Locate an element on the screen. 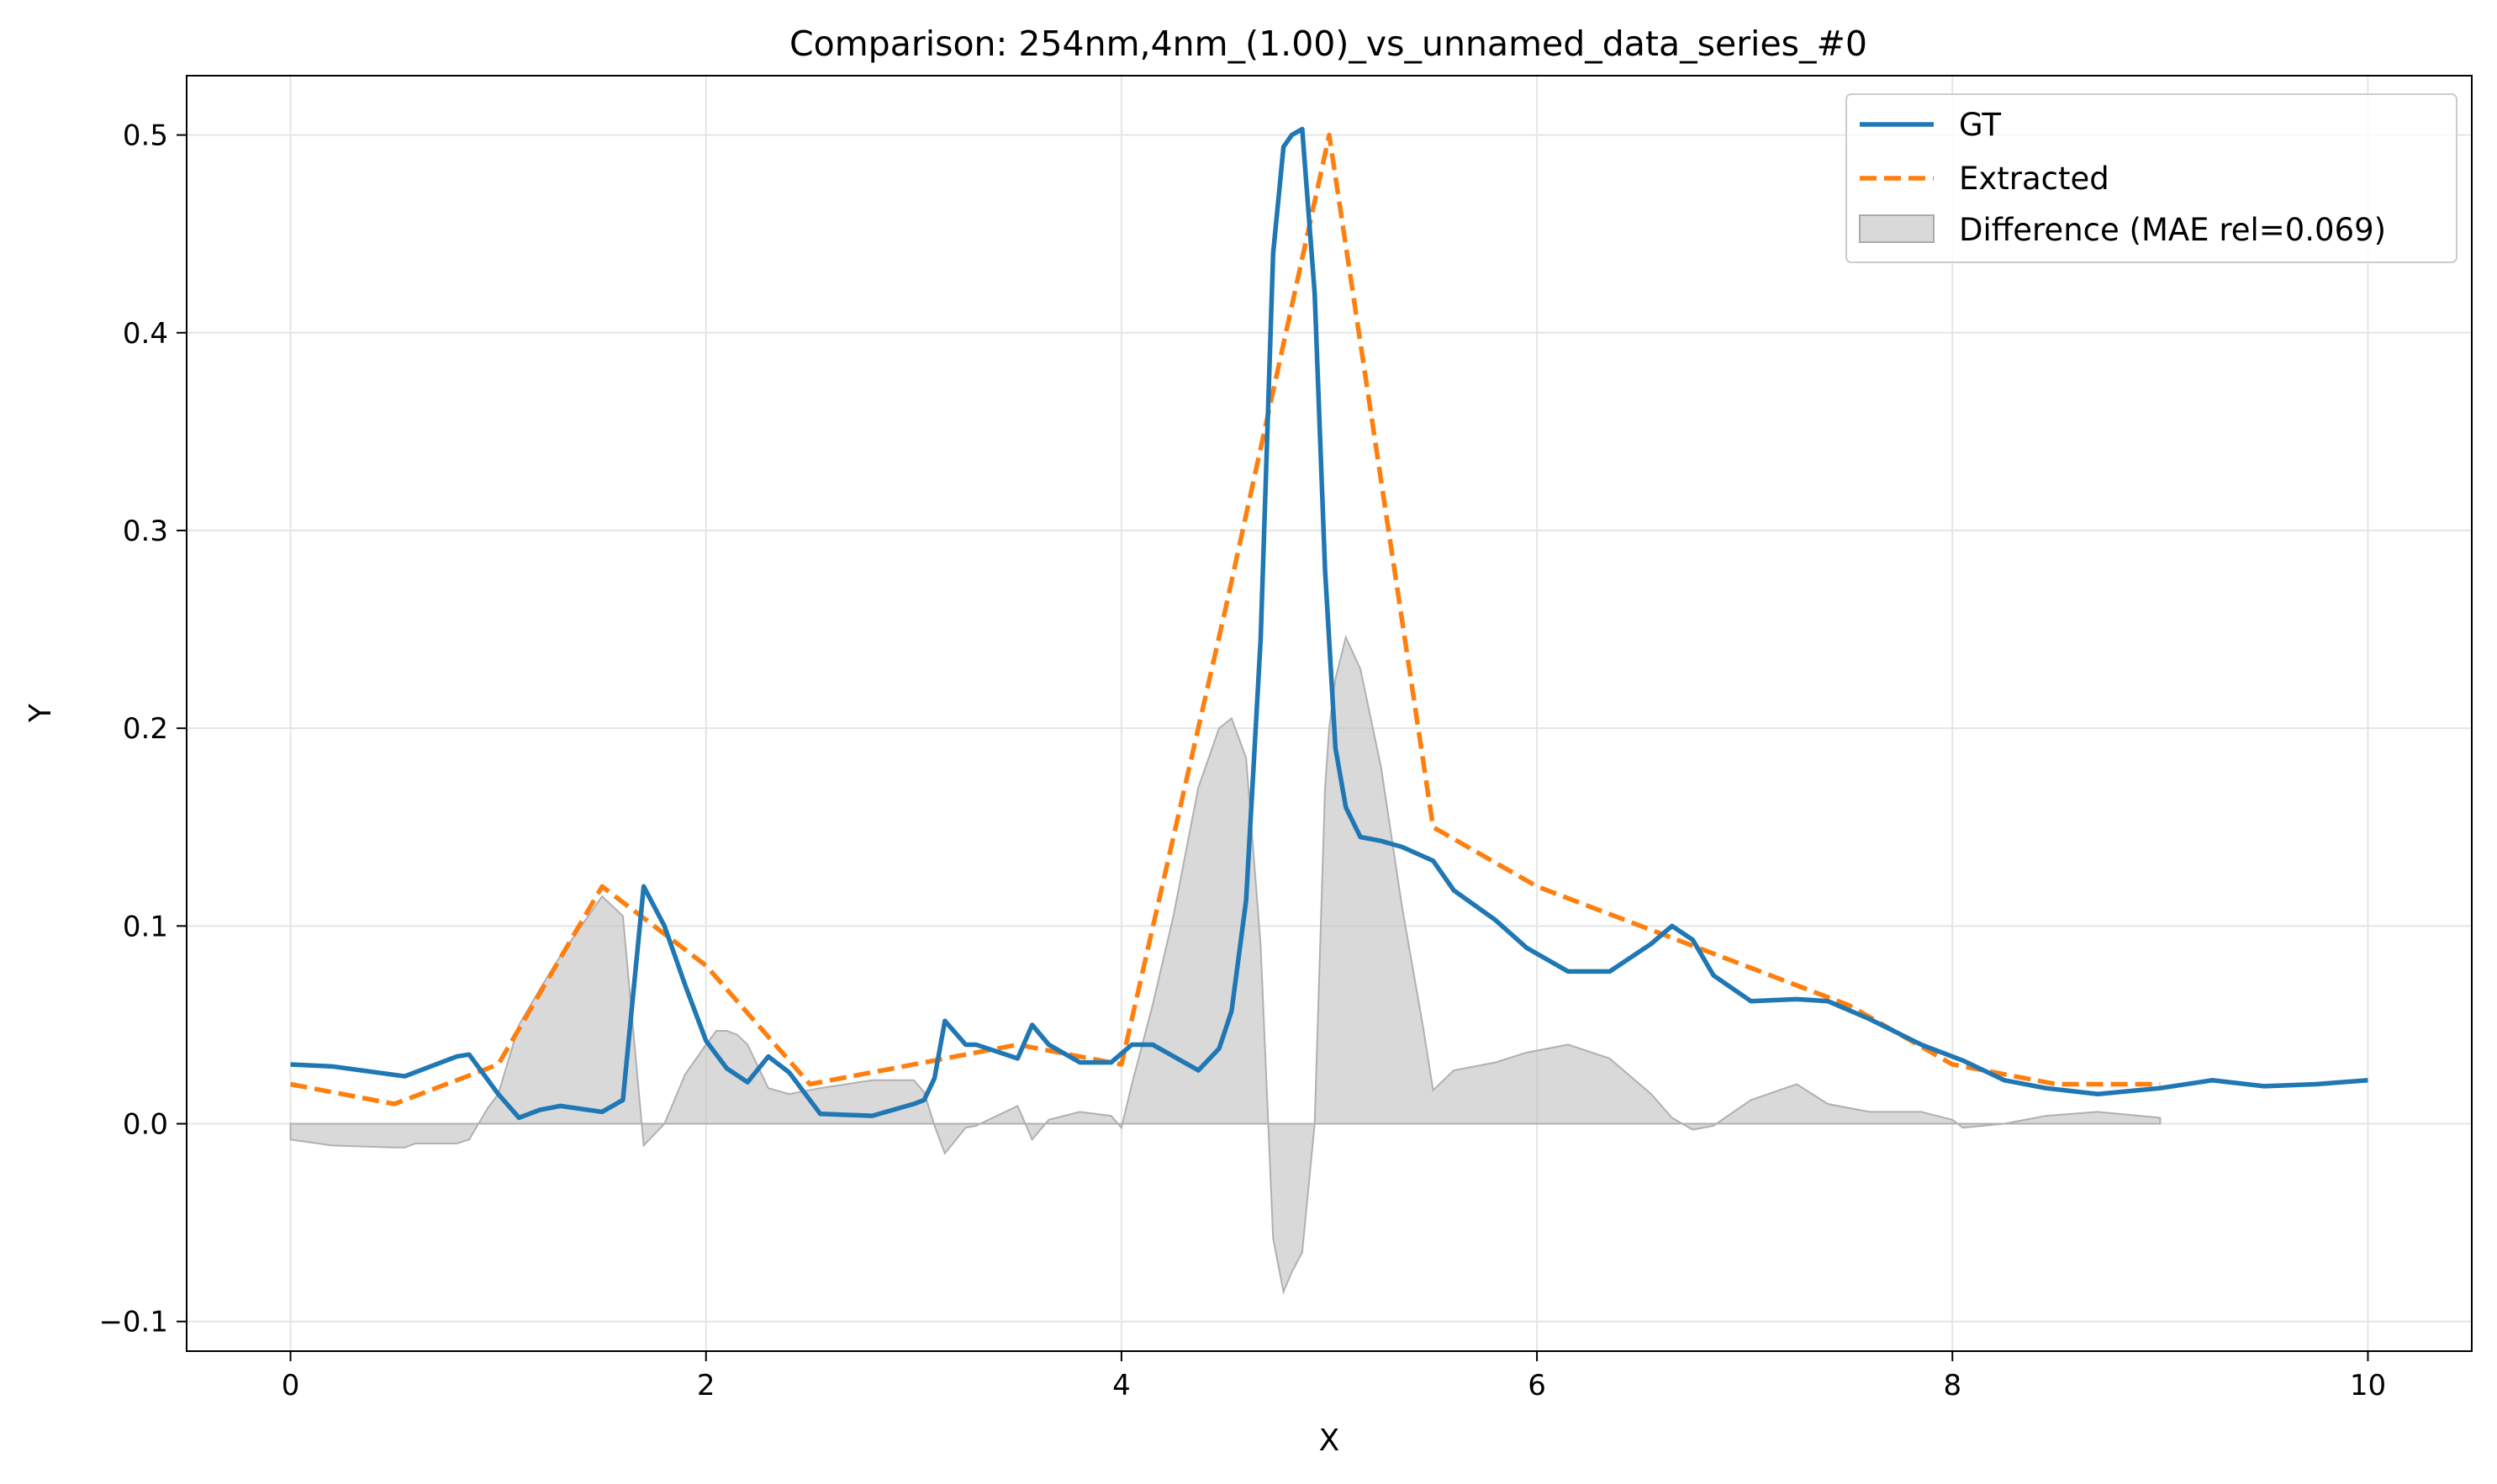 Image resolution: width=2497 pixels, height=1484 pixels. x-tick-label: 0 is located at coordinates (291, 1385).